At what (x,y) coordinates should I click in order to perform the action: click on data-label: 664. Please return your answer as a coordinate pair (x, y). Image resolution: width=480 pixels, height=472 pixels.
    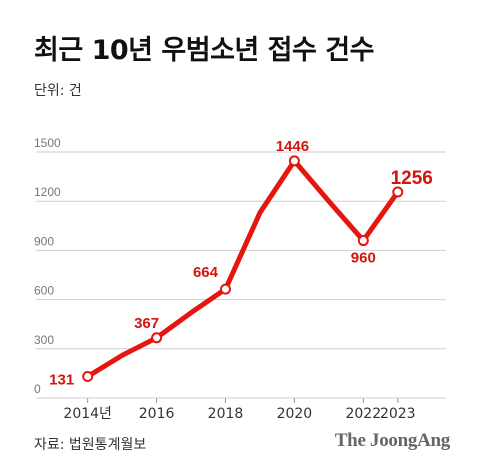
    Looking at the image, I should click on (206, 272).